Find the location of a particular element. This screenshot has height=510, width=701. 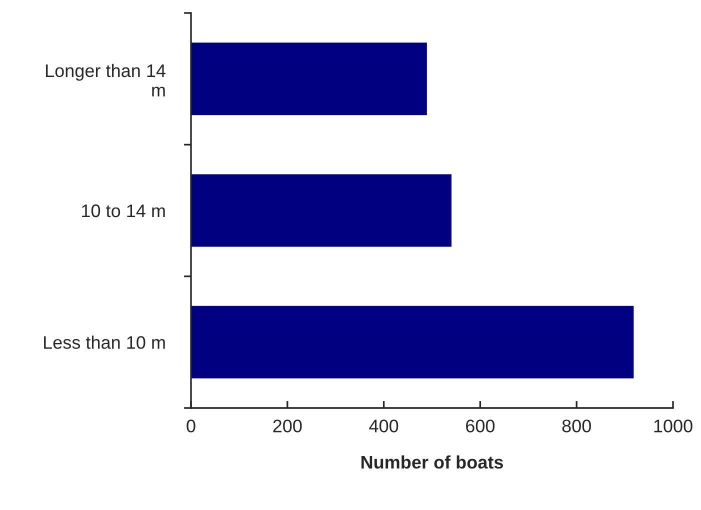

y-tick-label: 10 to 14 m is located at coordinates (123, 211).